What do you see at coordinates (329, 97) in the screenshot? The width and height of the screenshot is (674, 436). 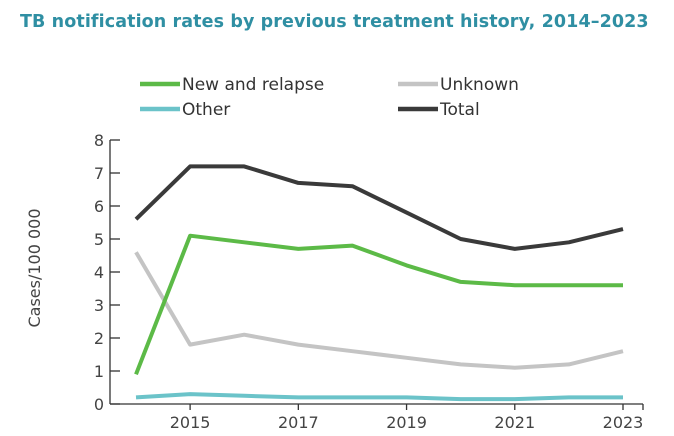 I see `legend: New and relapse Unknown Other Total` at bounding box center [329, 97].